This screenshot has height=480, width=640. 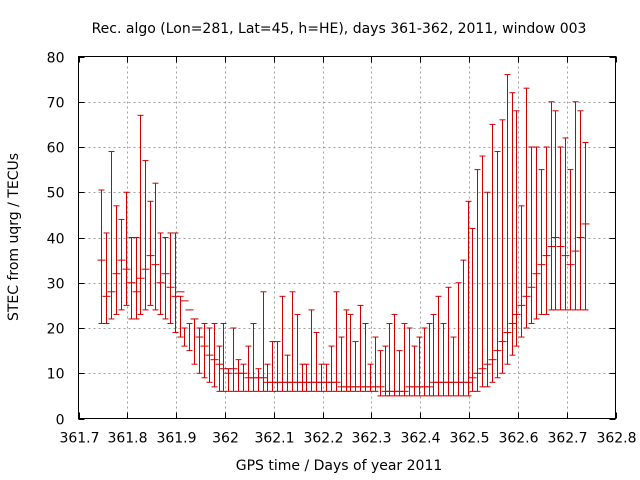 What do you see at coordinates (56, 330) in the screenshot?
I see `y-tick-label: 20` at bounding box center [56, 330].